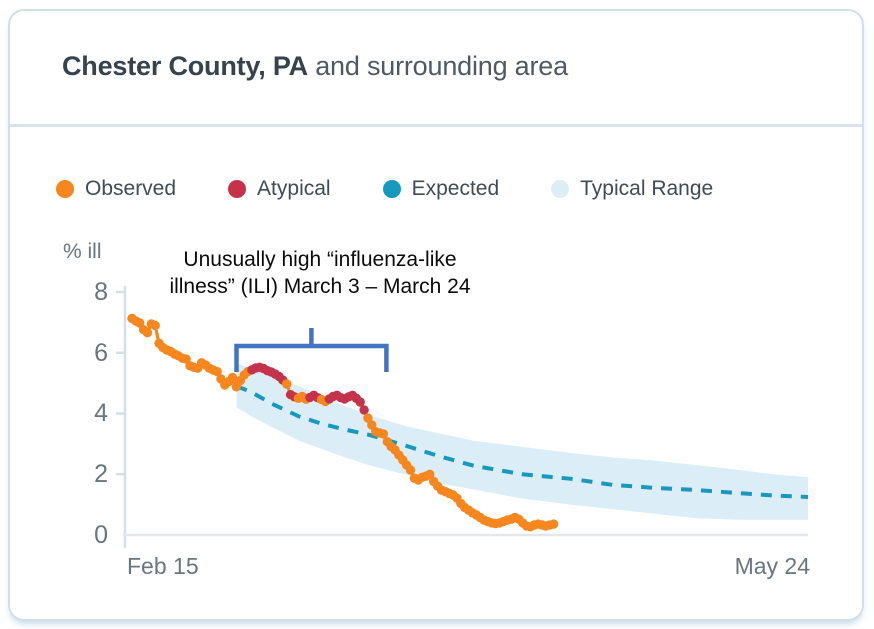  I want to click on legend-label: Typical Range, so click(647, 188).